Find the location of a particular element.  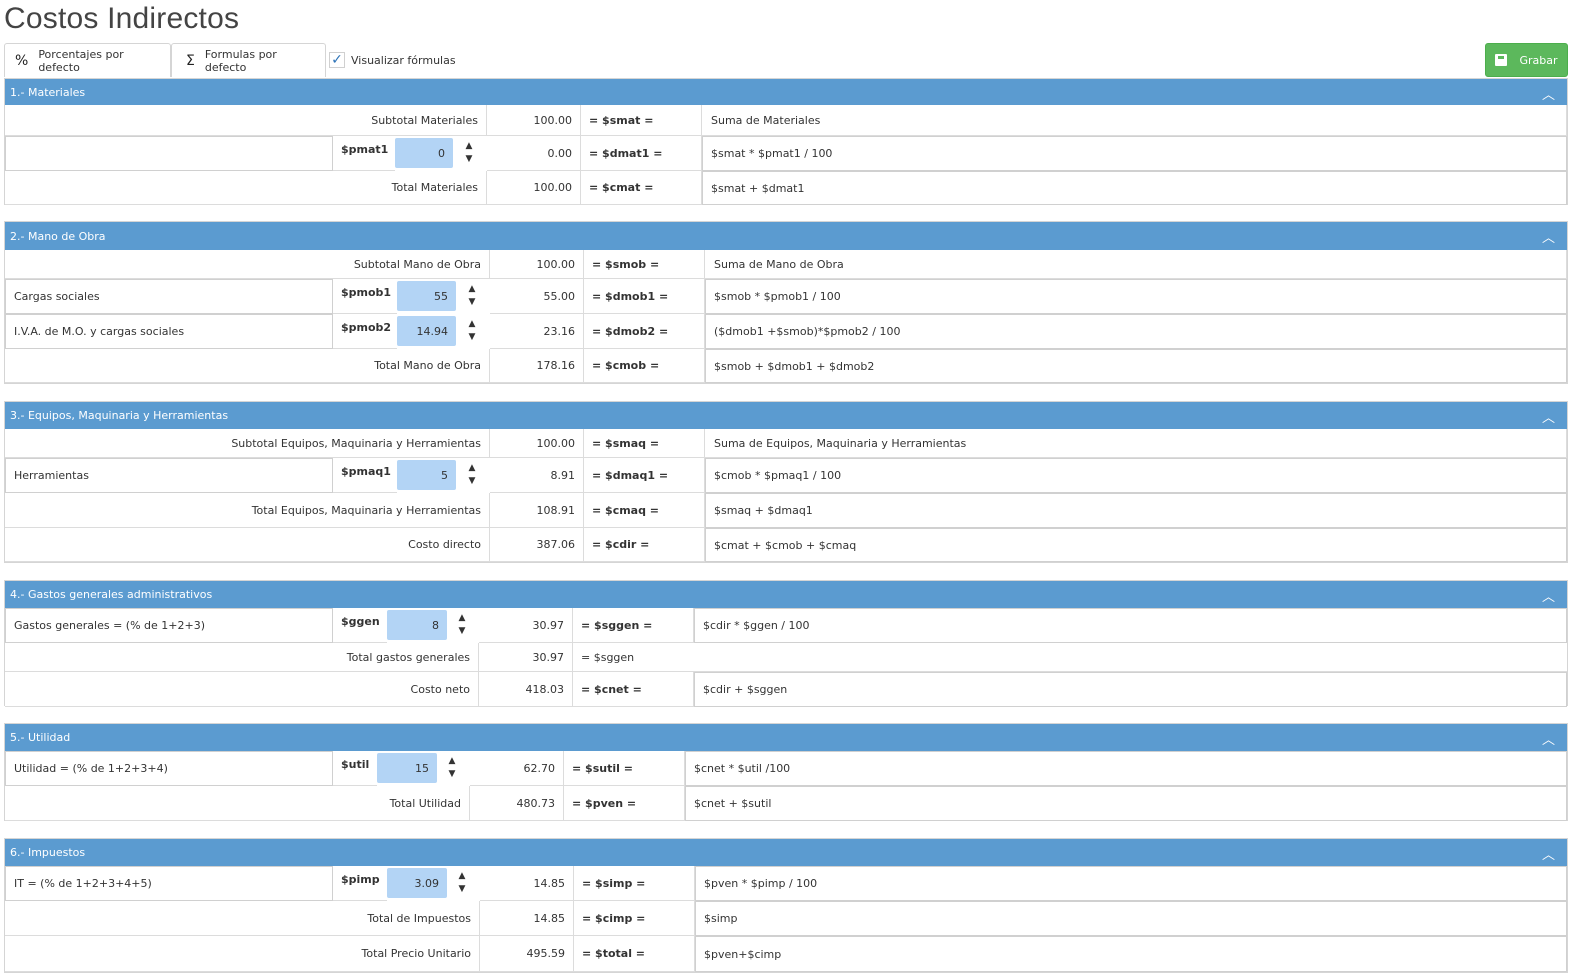

net-formula-input: $cdir + $sggen is located at coordinates (1130, 689).